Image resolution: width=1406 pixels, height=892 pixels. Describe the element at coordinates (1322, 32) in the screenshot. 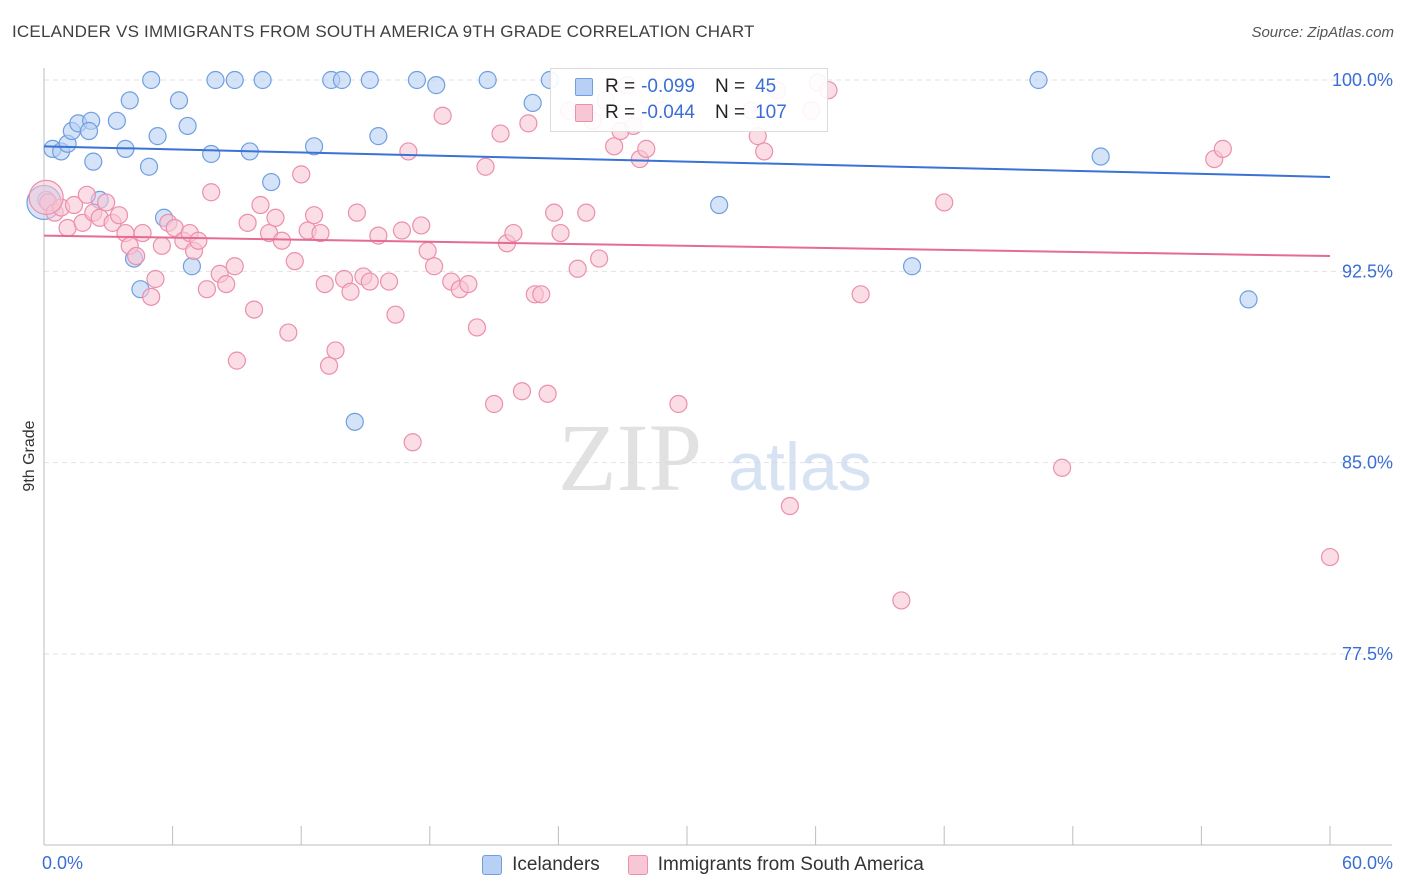

I see `source-label: Source: ZipAtlas.com` at that location.